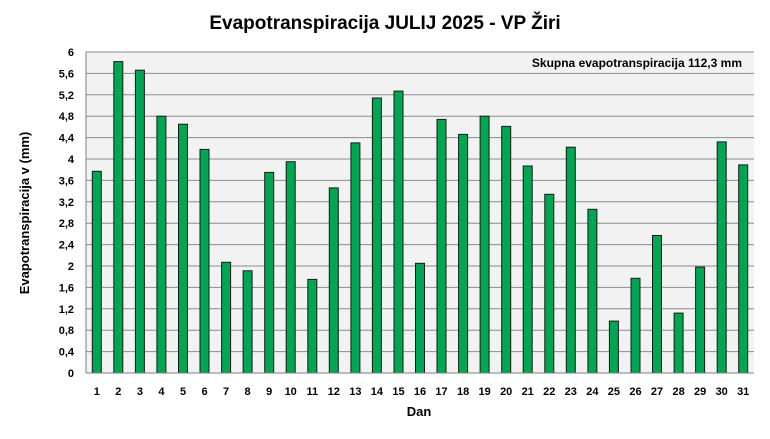  Describe the element at coordinates (463, 392) in the screenshot. I see `x-tick-label: 18` at that location.